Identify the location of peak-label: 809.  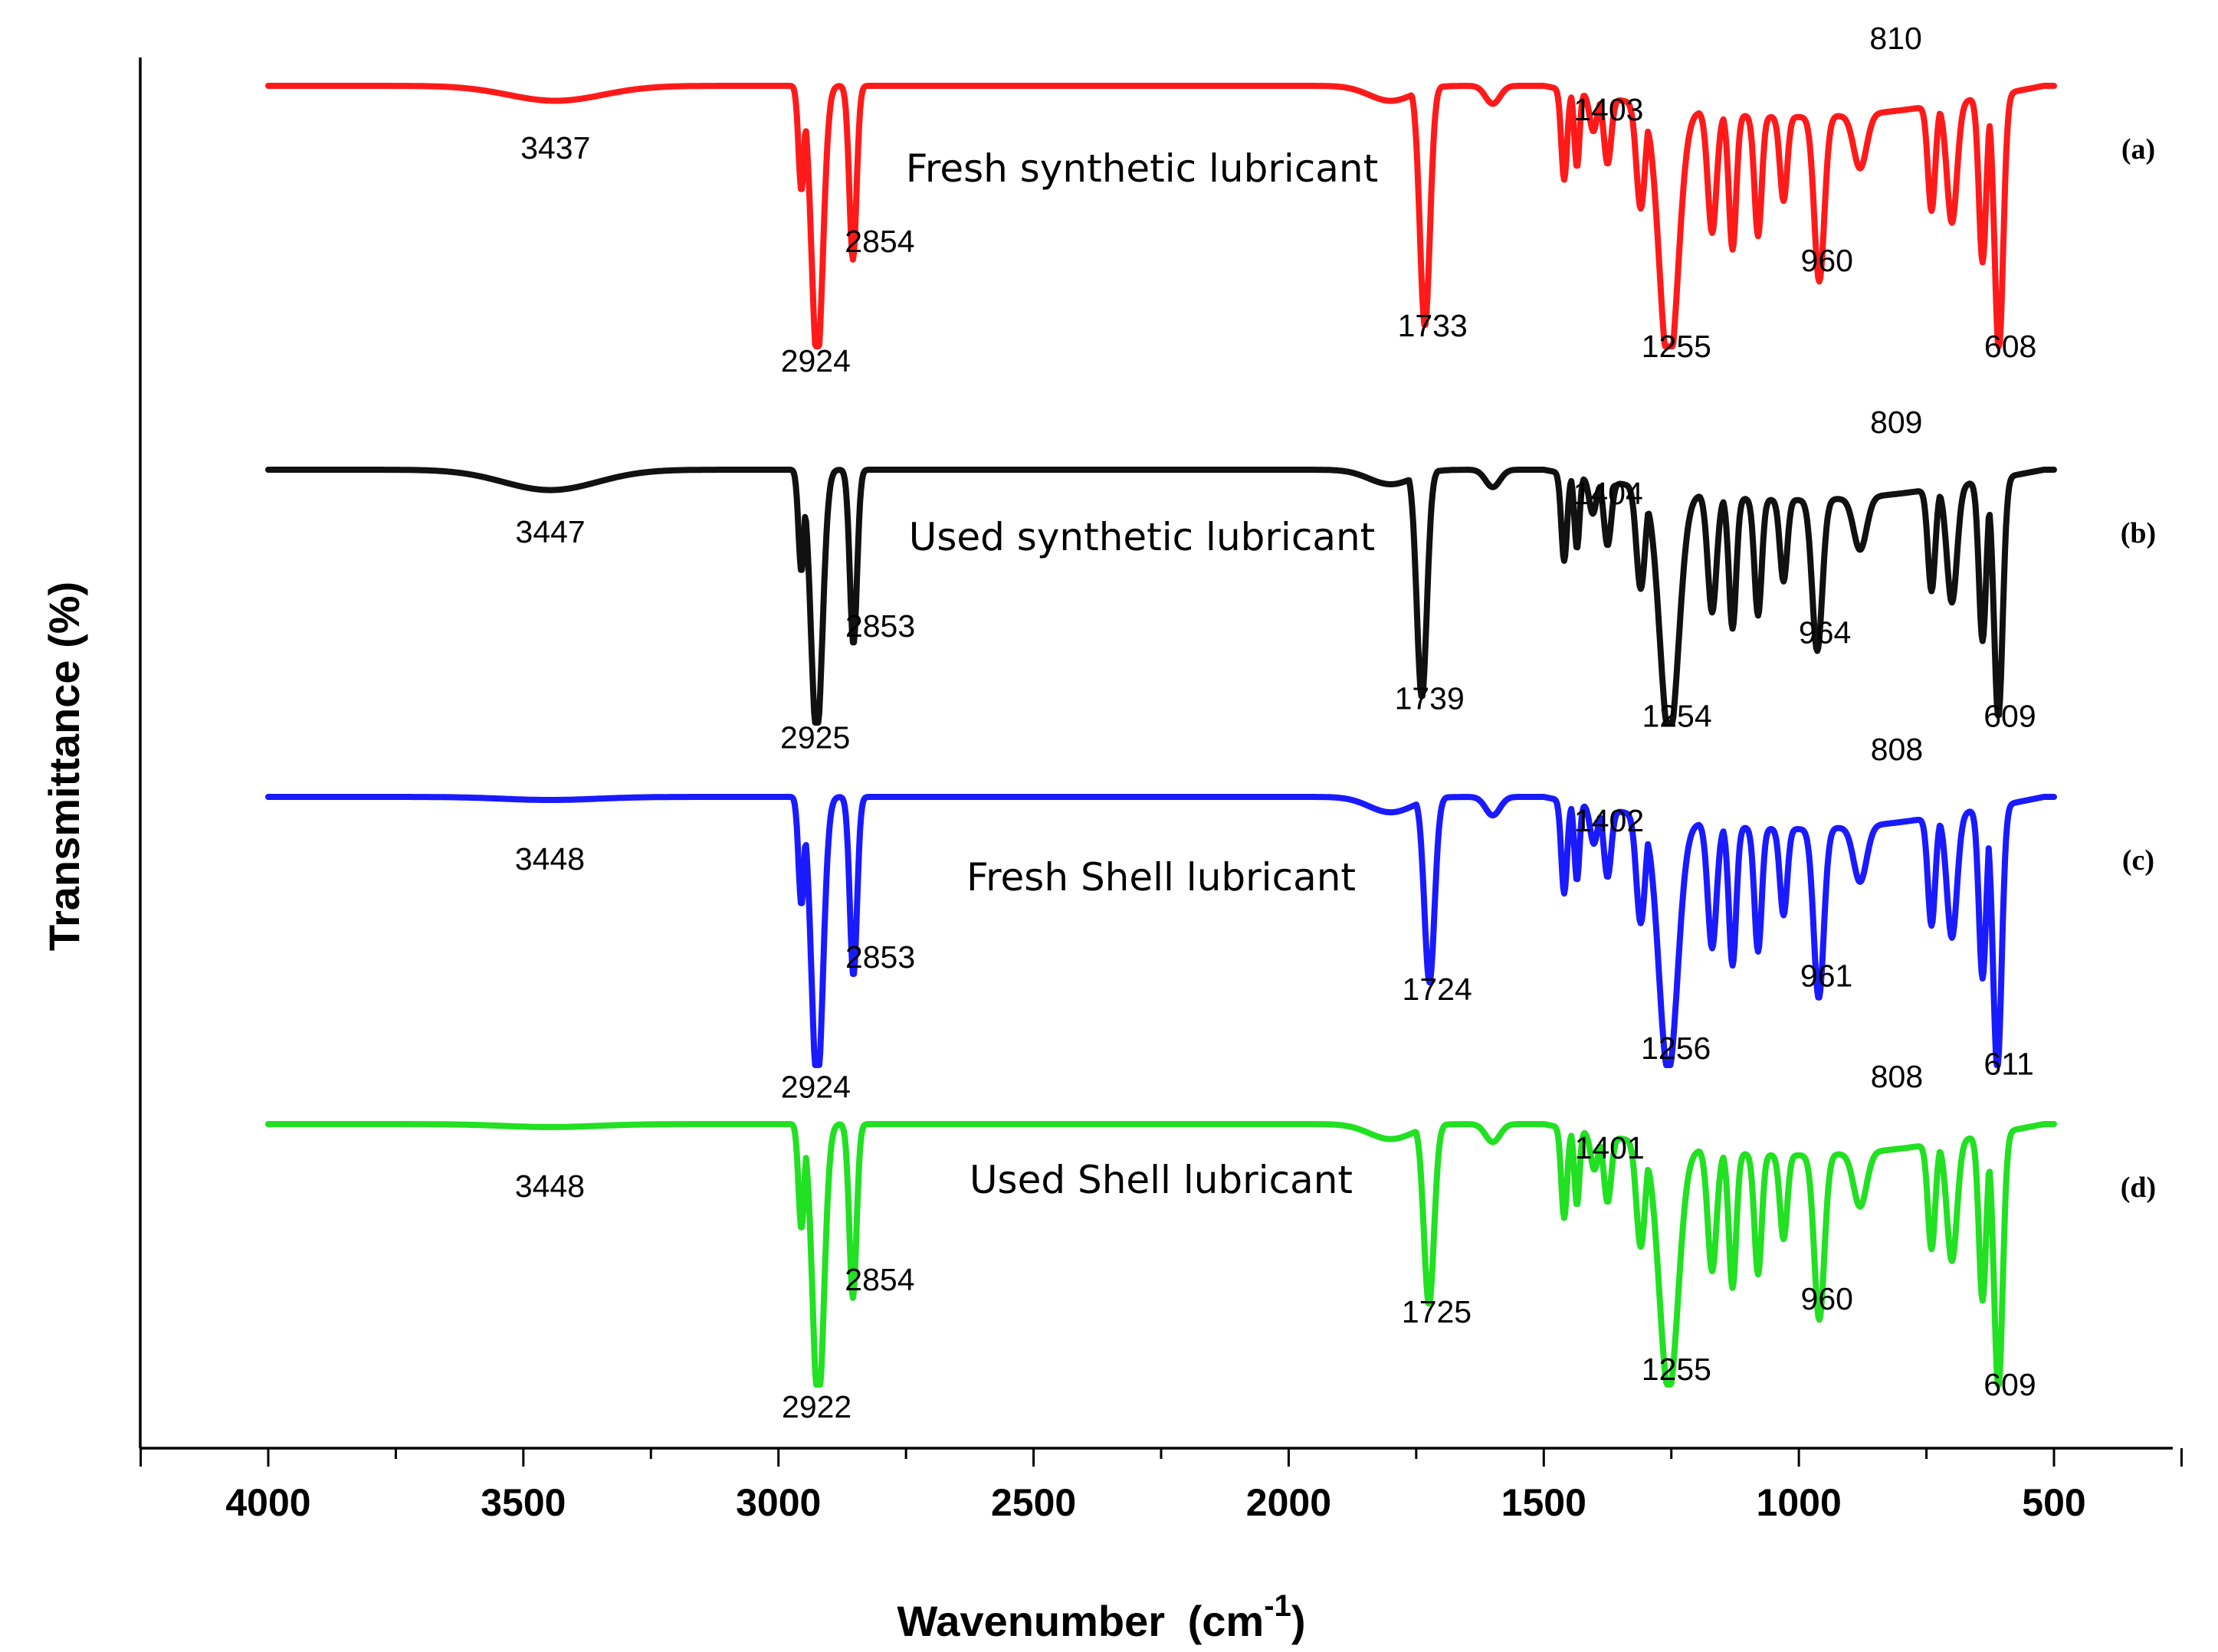
(1896, 422).